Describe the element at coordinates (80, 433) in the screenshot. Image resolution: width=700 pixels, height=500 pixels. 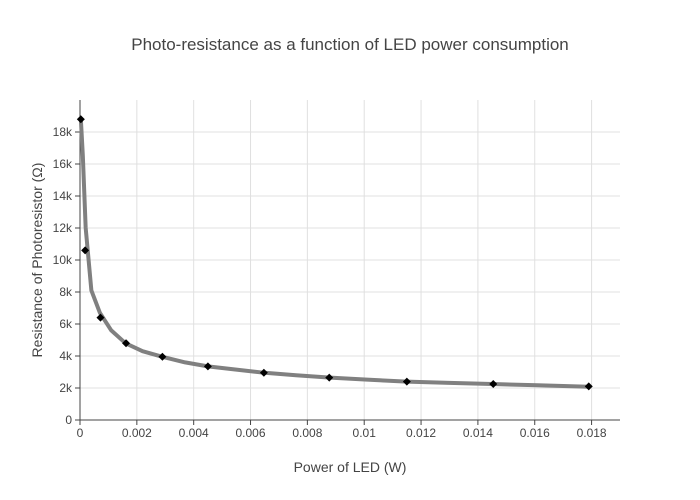
I see `x-tick-label: 0` at that location.